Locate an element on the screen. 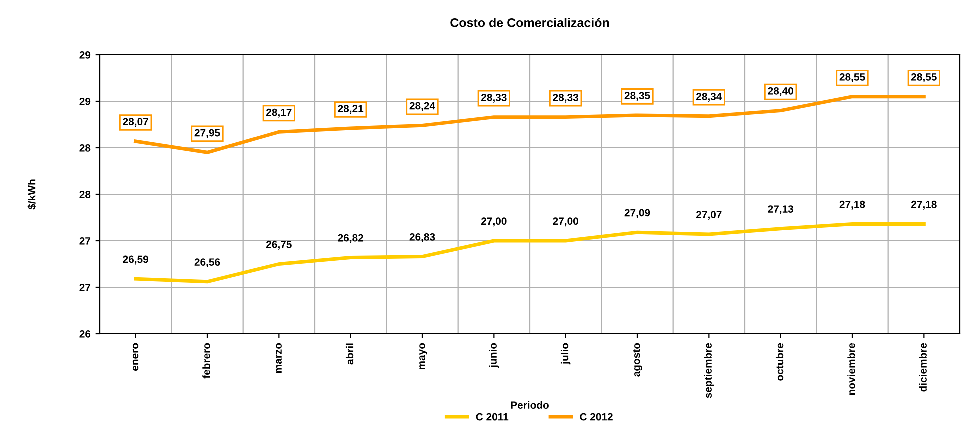 This screenshot has width=965, height=434. y-tick-label: 26 is located at coordinates (85, 334).